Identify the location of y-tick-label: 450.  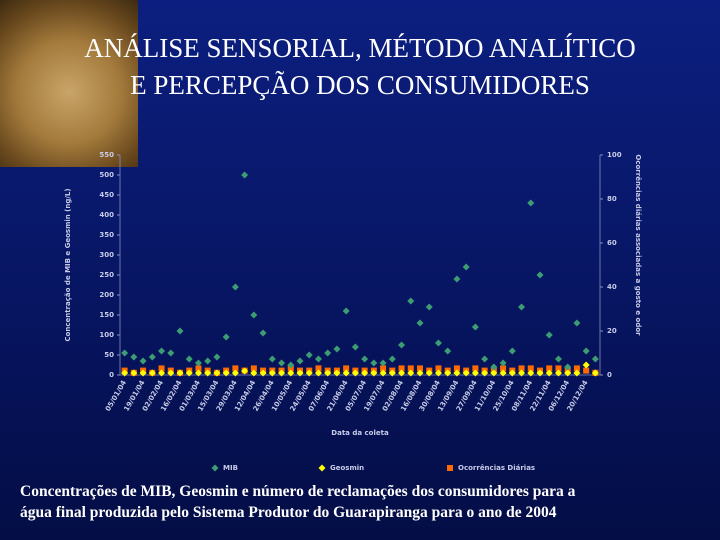
(106, 195).